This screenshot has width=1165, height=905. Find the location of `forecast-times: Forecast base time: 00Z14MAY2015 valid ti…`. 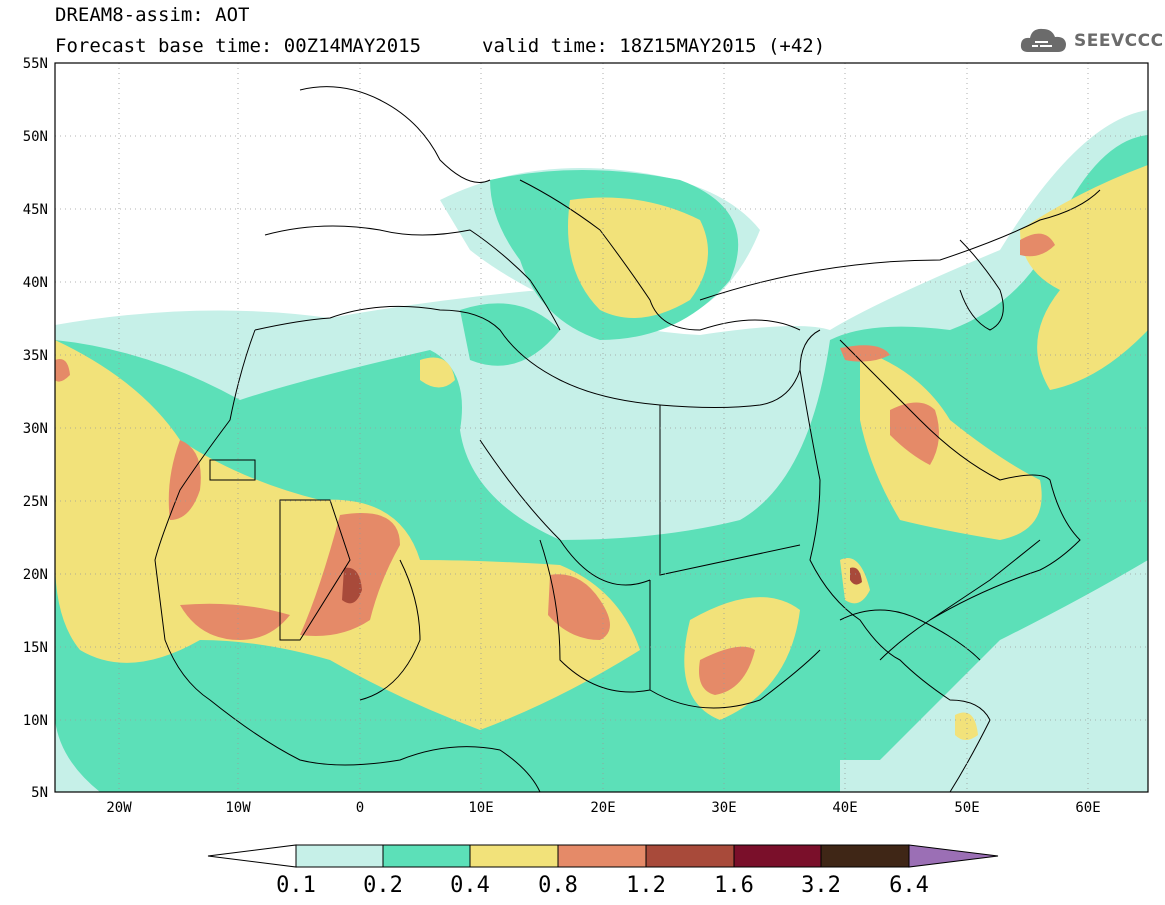

forecast-times: Forecast base time: 00Z14MAY2015 valid ti… is located at coordinates (440, 46).